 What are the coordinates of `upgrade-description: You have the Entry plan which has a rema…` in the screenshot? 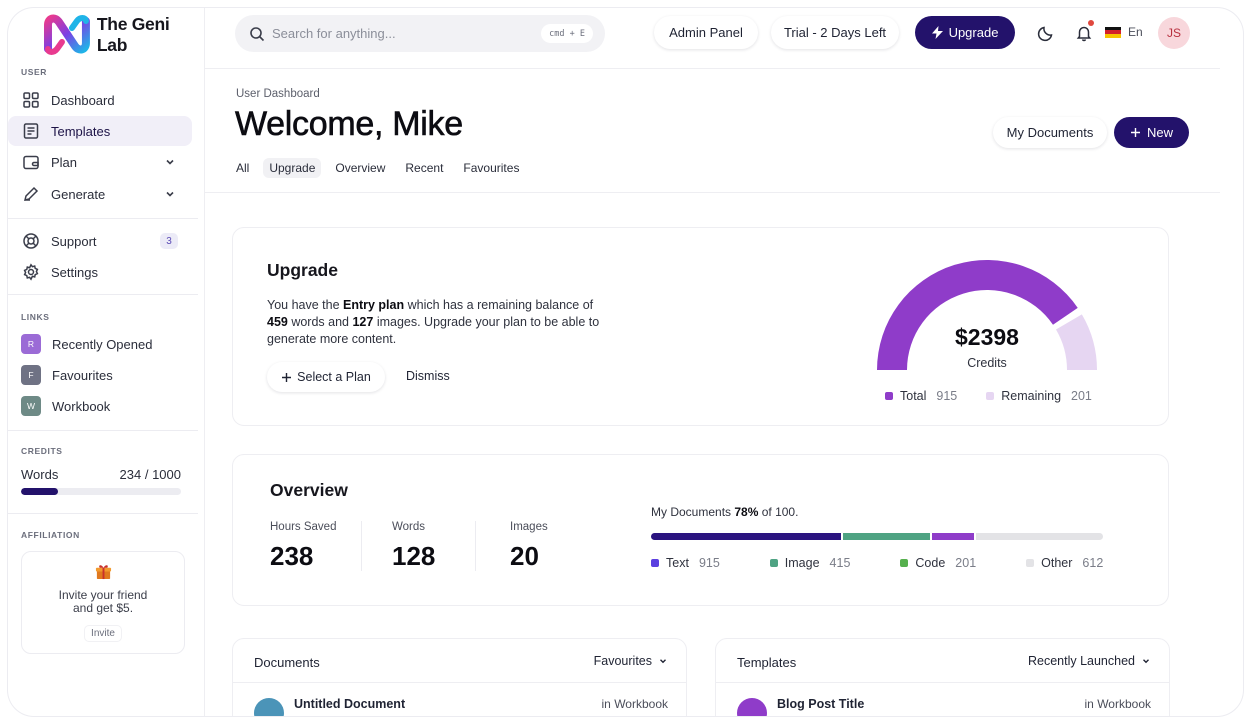 It's located at (443, 322).